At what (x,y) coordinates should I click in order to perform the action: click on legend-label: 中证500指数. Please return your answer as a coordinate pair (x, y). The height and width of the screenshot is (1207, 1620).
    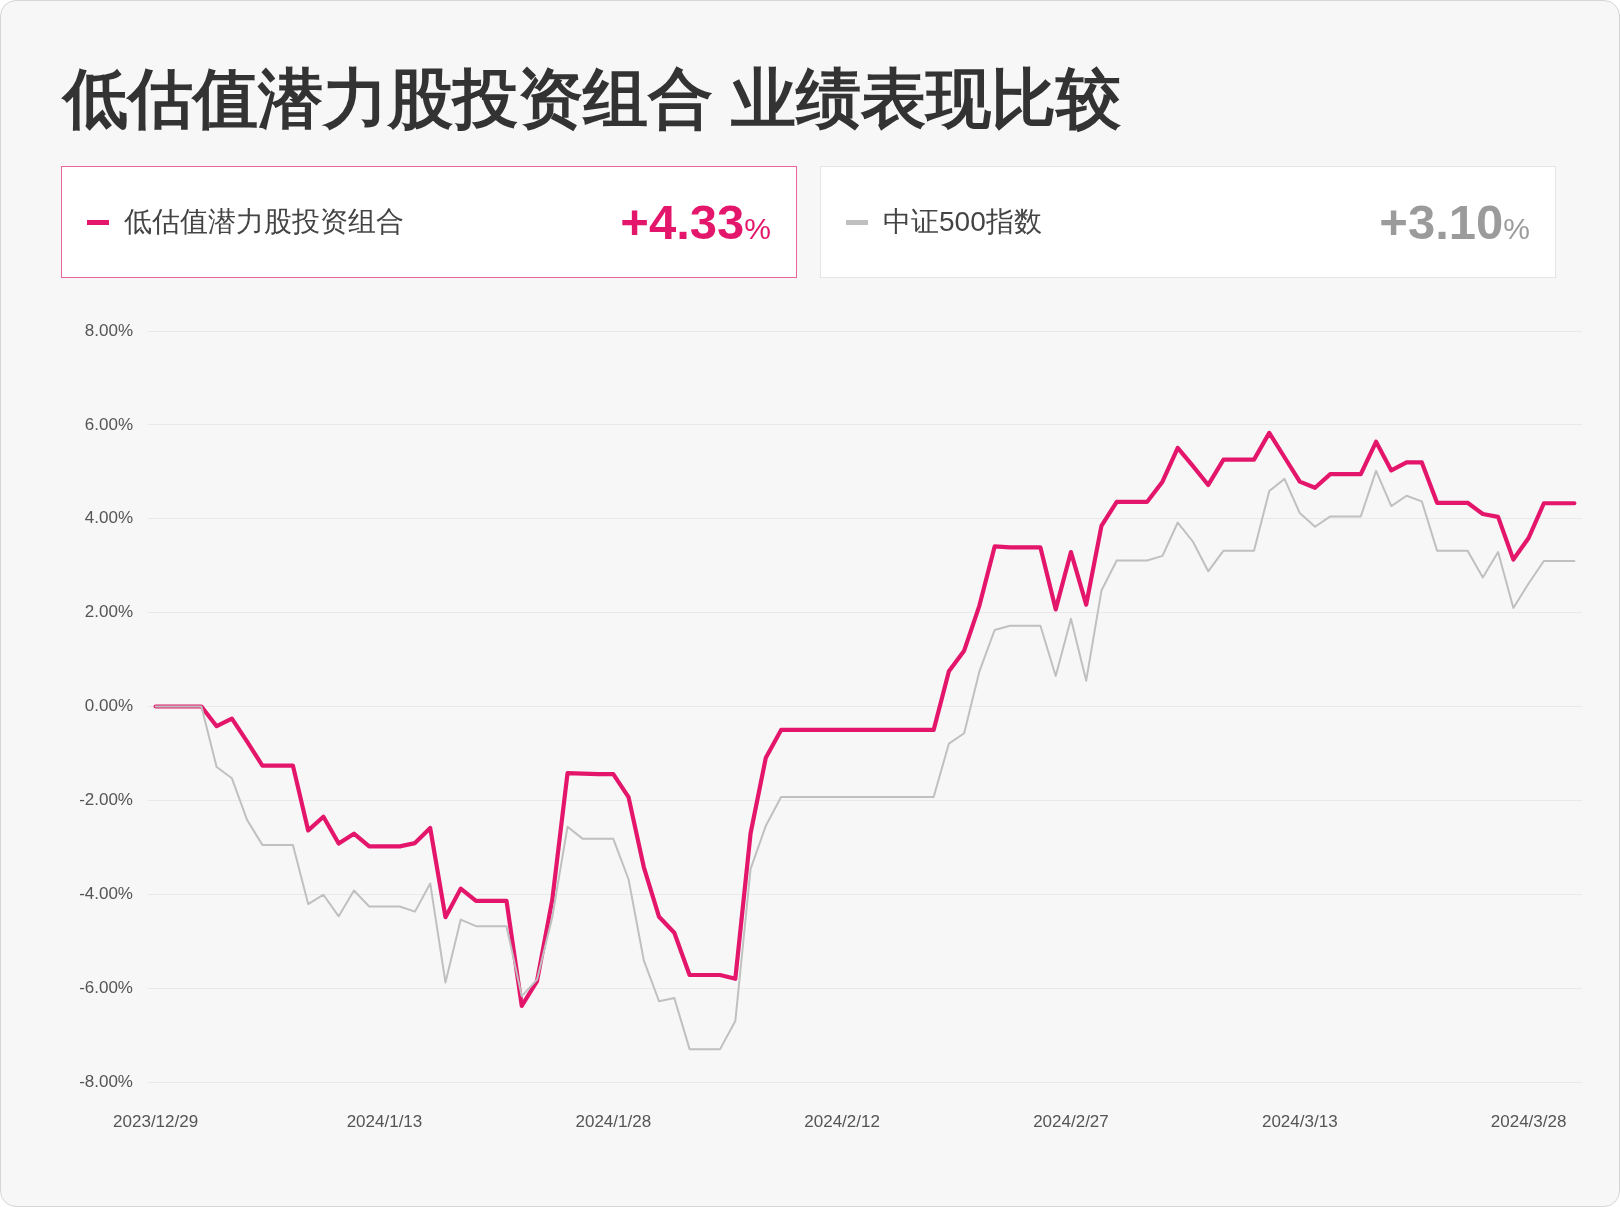
    Looking at the image, I should click on (963, 222).